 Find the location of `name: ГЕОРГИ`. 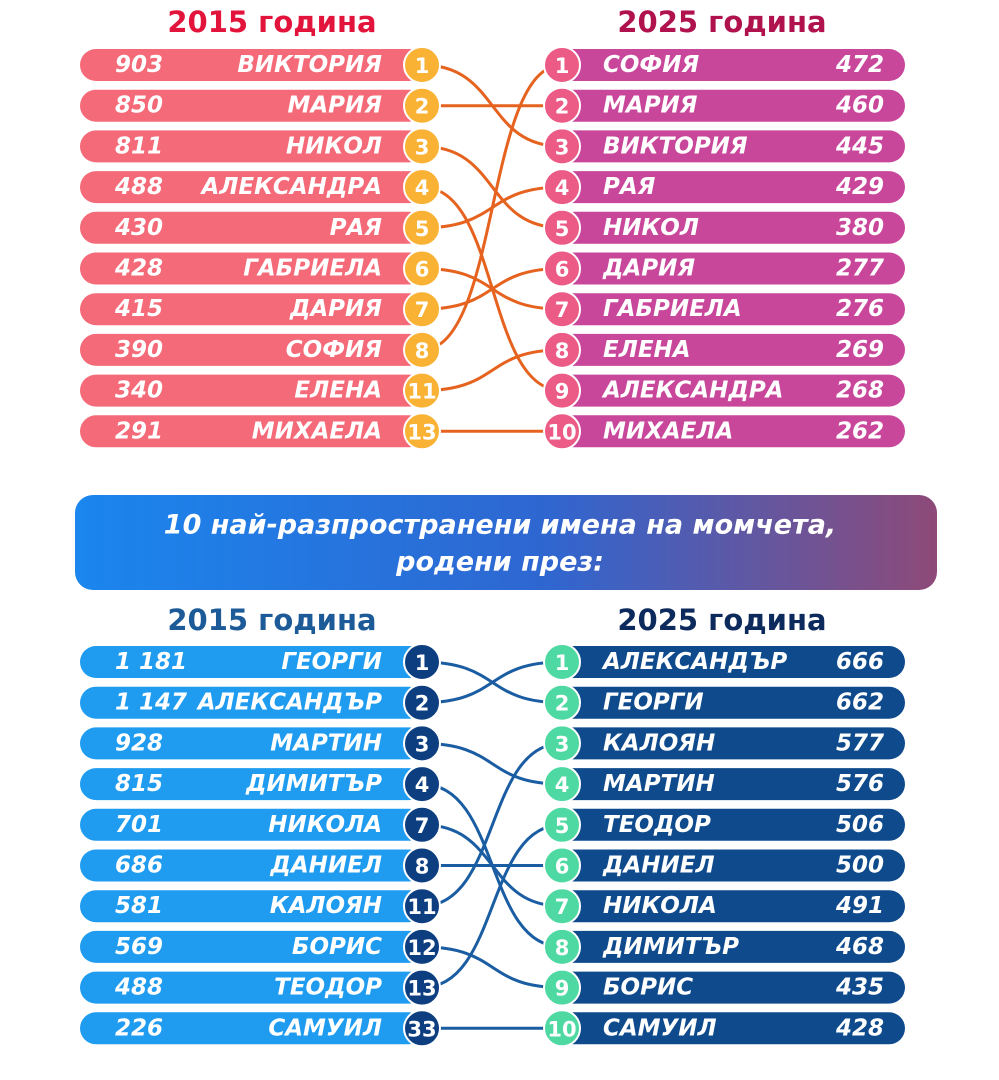

name: ГЕОРГИ is located at coordinates (331, 662).